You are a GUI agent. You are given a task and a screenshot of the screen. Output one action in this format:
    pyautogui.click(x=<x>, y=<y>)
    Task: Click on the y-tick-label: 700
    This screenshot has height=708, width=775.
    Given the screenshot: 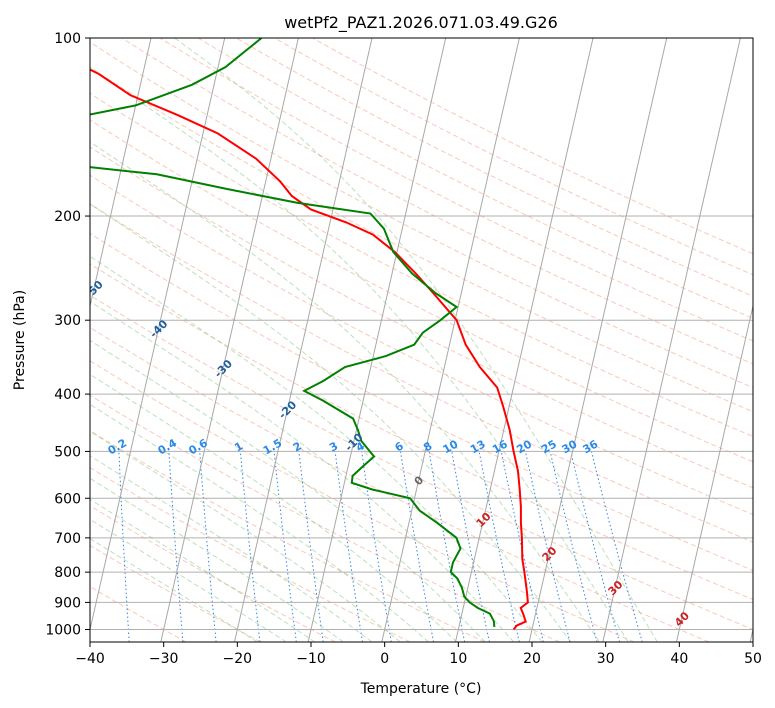 What is the action you would take?
    pyautogui.click(x=67, y=539)
    